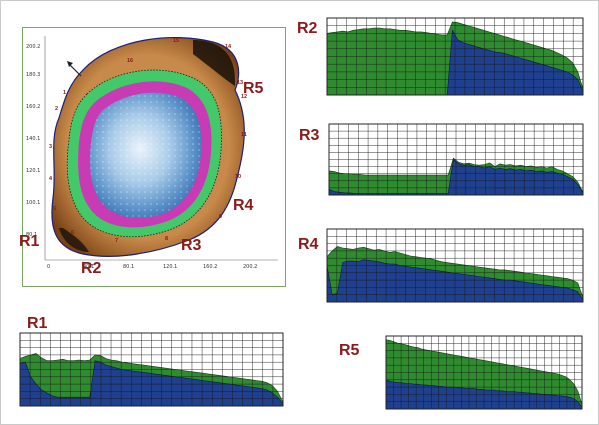 The image size is (599, 425). I want to click on map-point-label: 10, so click(238, 177).